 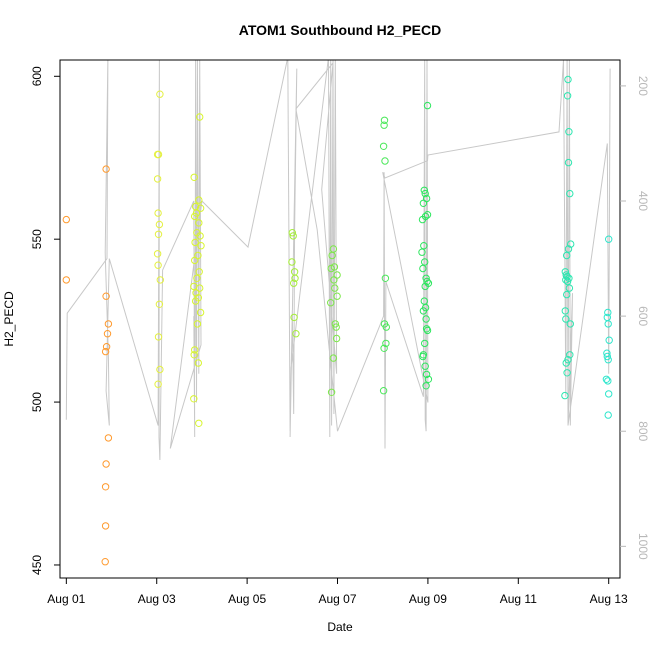 What do you see at coordinates (609, 599) in the screenshot?
I see `x-tick-label: Aug 13` at bounding box center [609, 599].